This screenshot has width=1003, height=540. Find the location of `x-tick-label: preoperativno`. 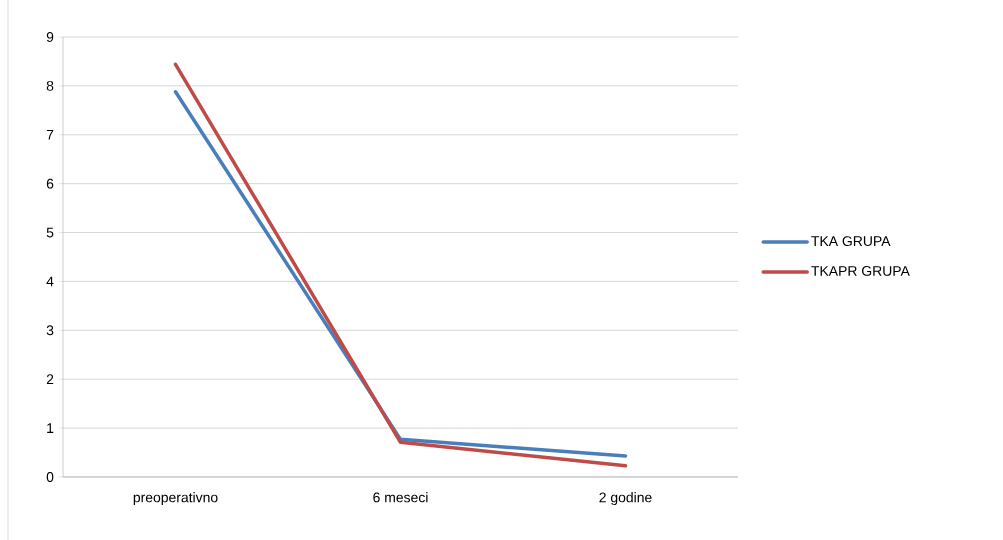

x-tick-label: preoperativno is located at coordinates (175, 499).